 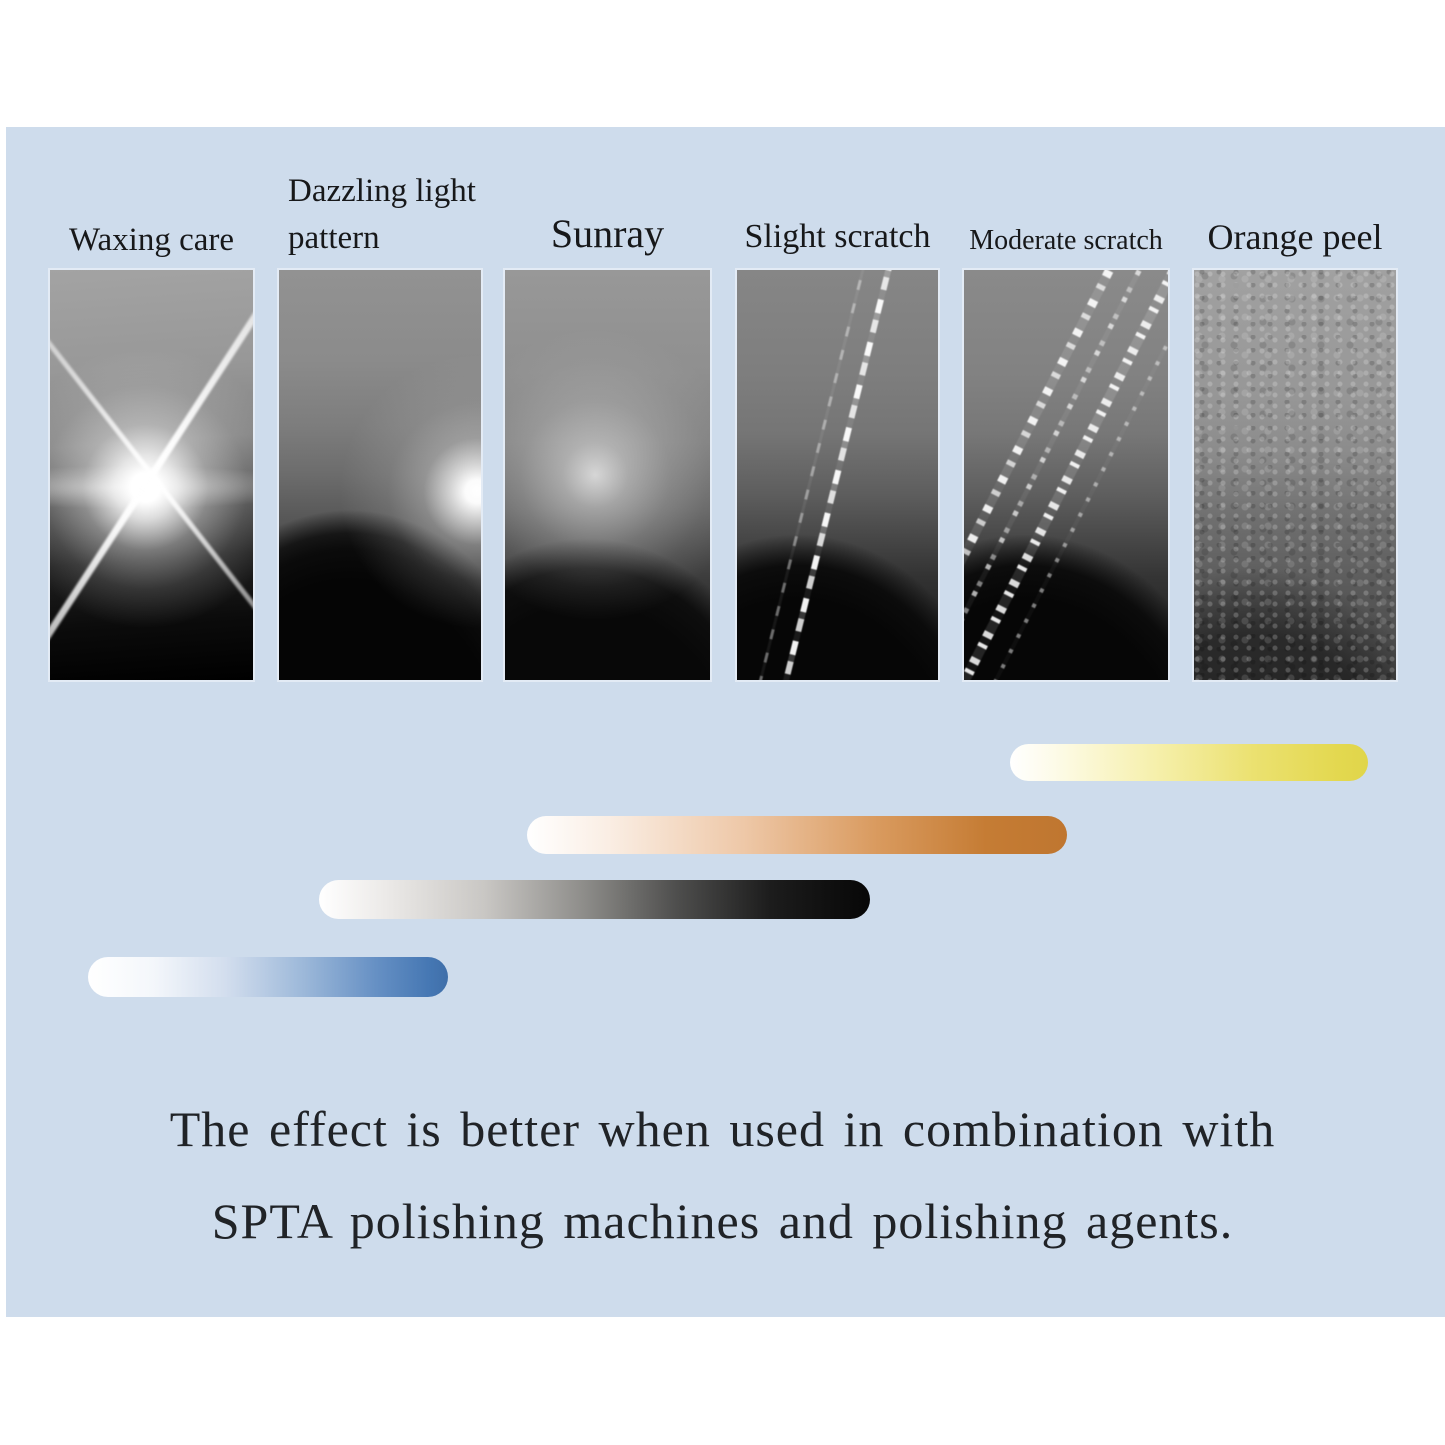 I want to click on photo-moderate-scratch, so click(x=1066, y=475).